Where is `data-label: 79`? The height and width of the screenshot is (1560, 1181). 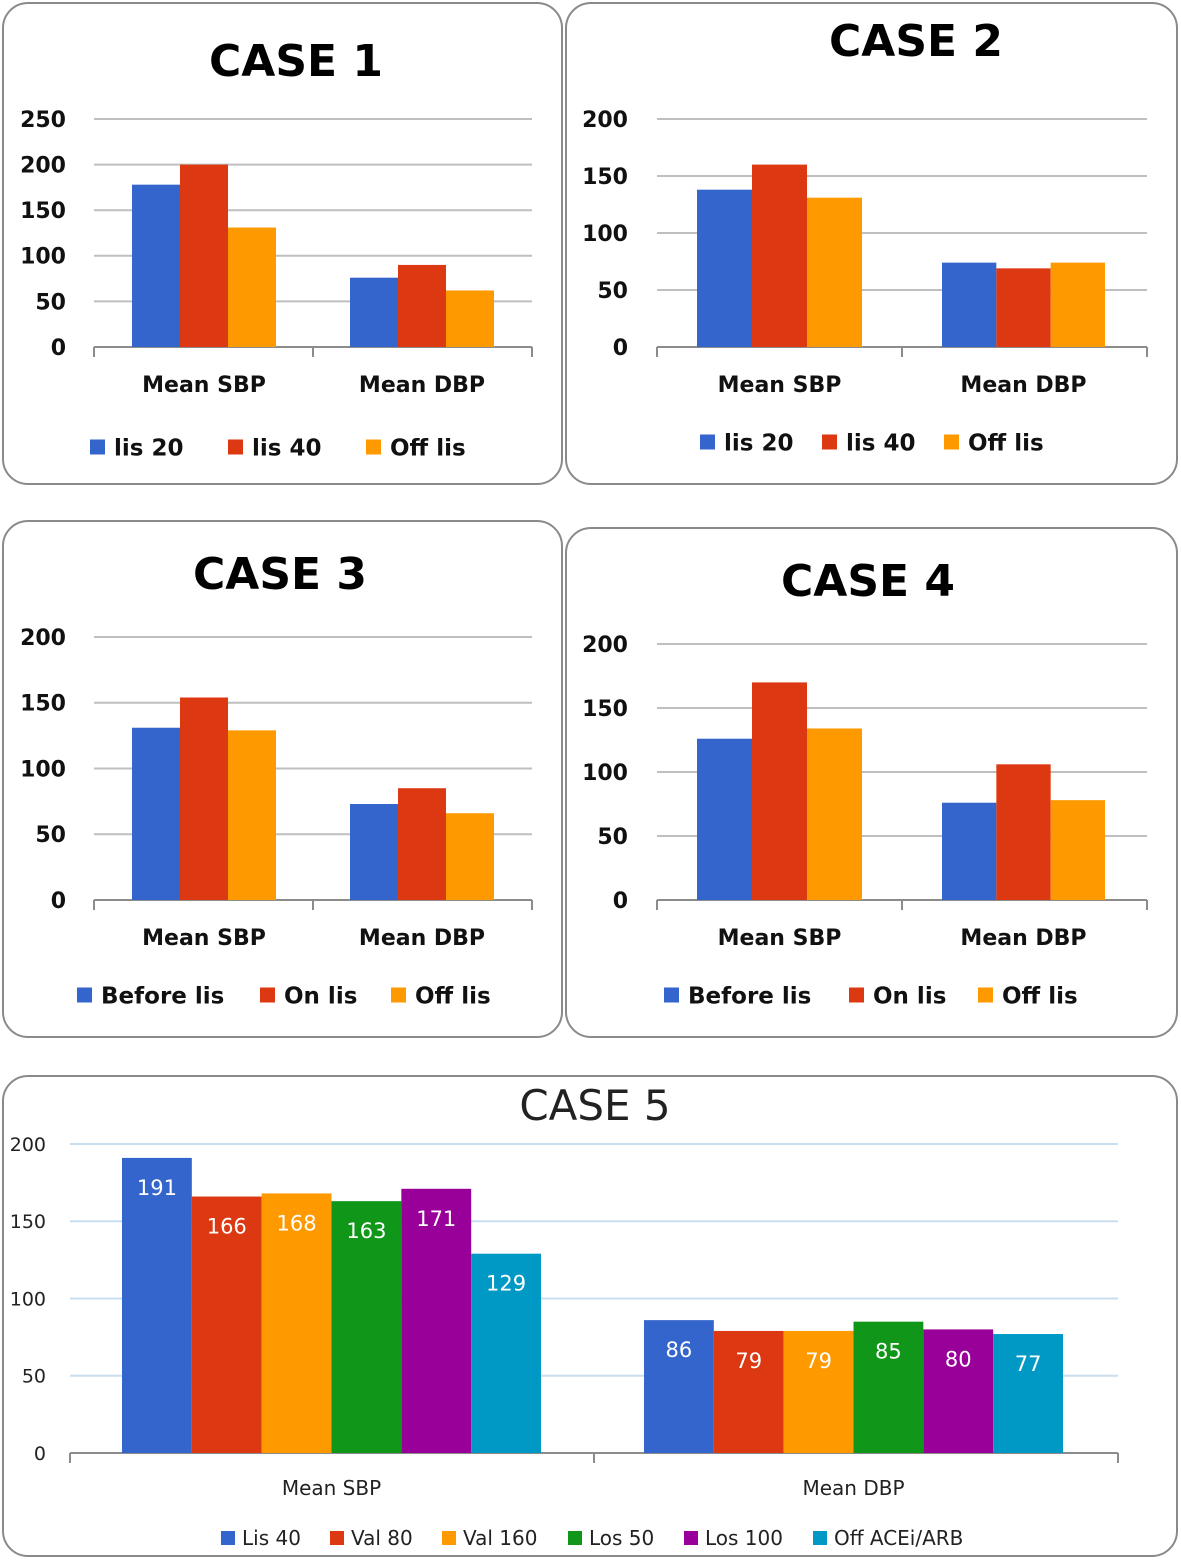 data-label: 79 is located at coordinates (748, 1361).